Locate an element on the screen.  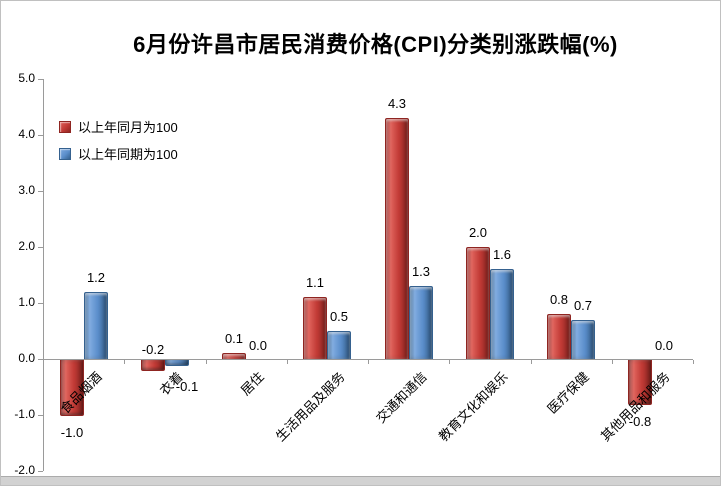
y-axis-tick-label: 0.0 is located at coordinates (26, 358).